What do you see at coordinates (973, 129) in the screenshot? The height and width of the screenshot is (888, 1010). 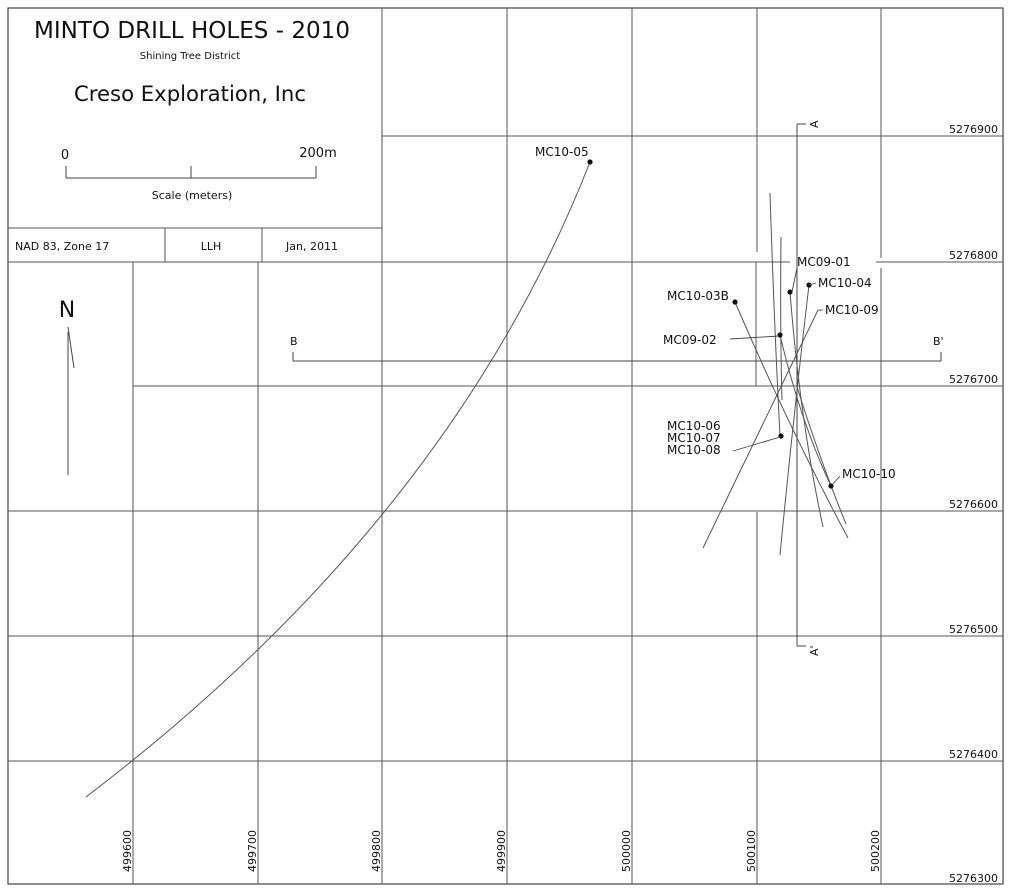 I see `northing-label: 5276900` at bounding box center [973, 129].